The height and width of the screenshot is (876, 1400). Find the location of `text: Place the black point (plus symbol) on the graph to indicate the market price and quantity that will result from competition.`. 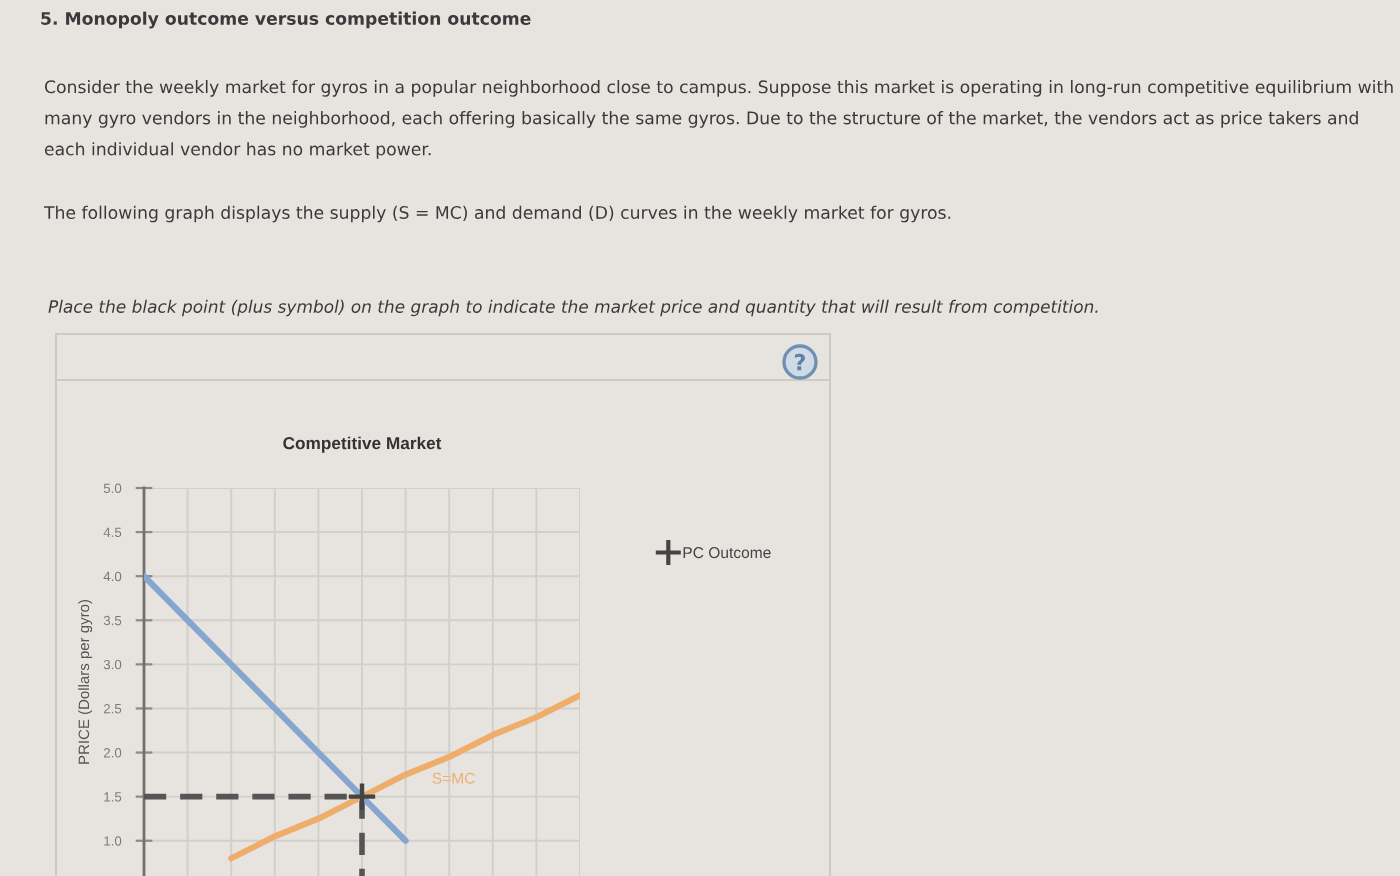

text: Place the black point (plus symbol) on the graph to indicate the market price and quantity that will result from competition. is located at coordinates (573, 308).